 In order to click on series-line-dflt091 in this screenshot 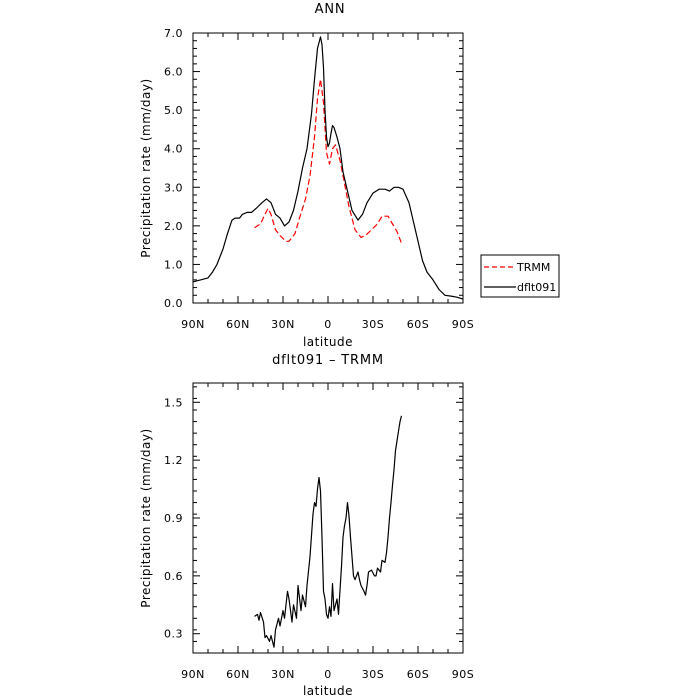, I will do `click(328, 168)`.